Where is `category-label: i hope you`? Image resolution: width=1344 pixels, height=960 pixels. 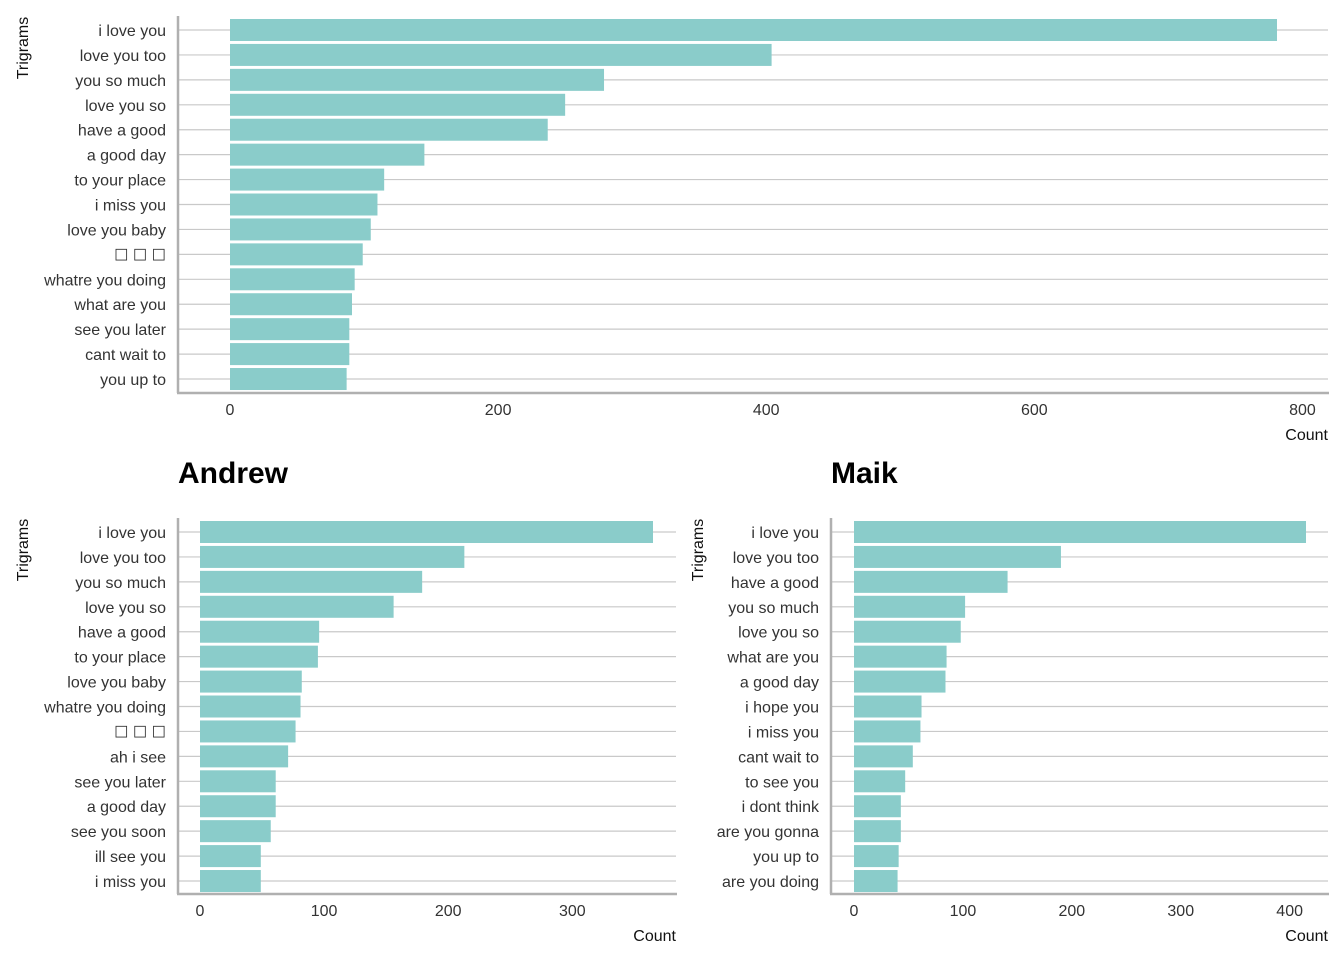 category-label: i hope you is located at coordinates (782, 708).